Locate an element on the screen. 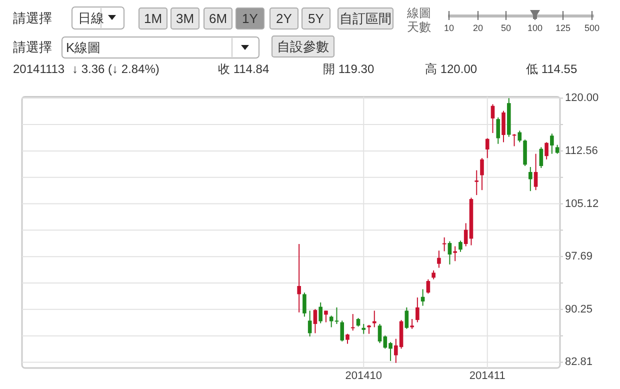 This screenshot has height=389, width=620. text: K線圖 is located at coordinates (83, 47).